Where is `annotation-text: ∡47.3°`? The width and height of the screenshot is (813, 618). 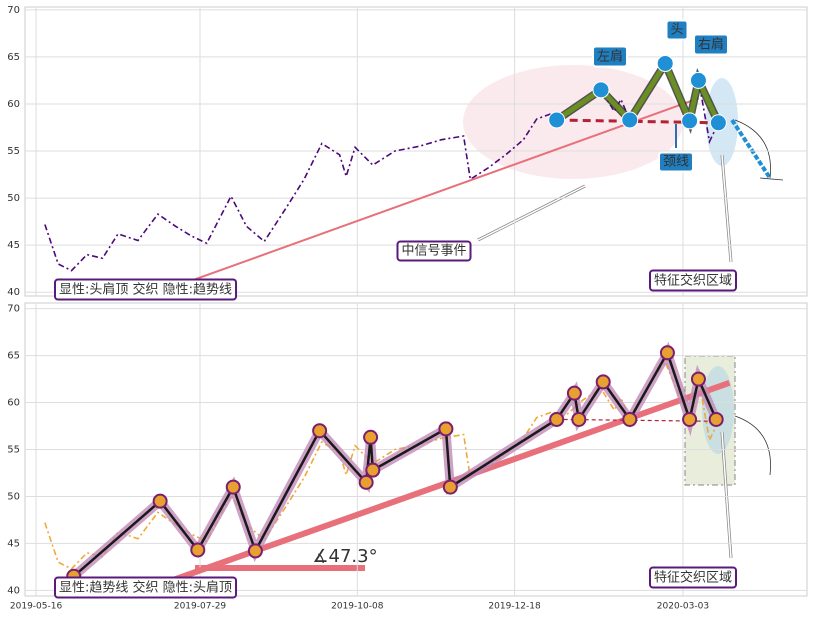
annotation-text: ∡47.3° is located at coordinates (344, 556).